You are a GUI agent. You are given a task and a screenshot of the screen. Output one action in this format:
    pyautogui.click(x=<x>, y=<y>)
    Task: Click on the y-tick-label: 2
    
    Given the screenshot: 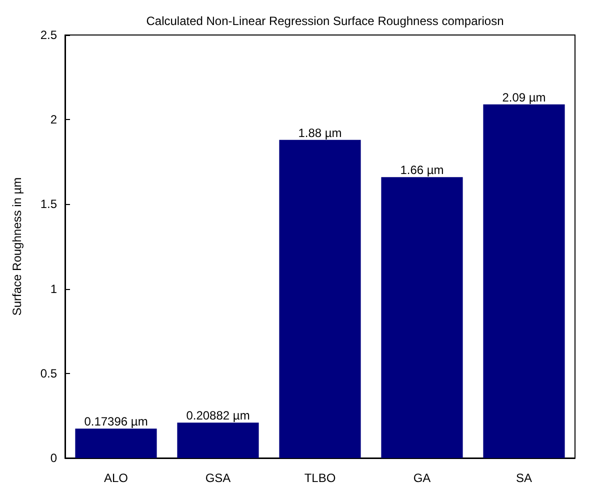 What is the action you would take?
    pyautogui.click(x=54, y=119)
    